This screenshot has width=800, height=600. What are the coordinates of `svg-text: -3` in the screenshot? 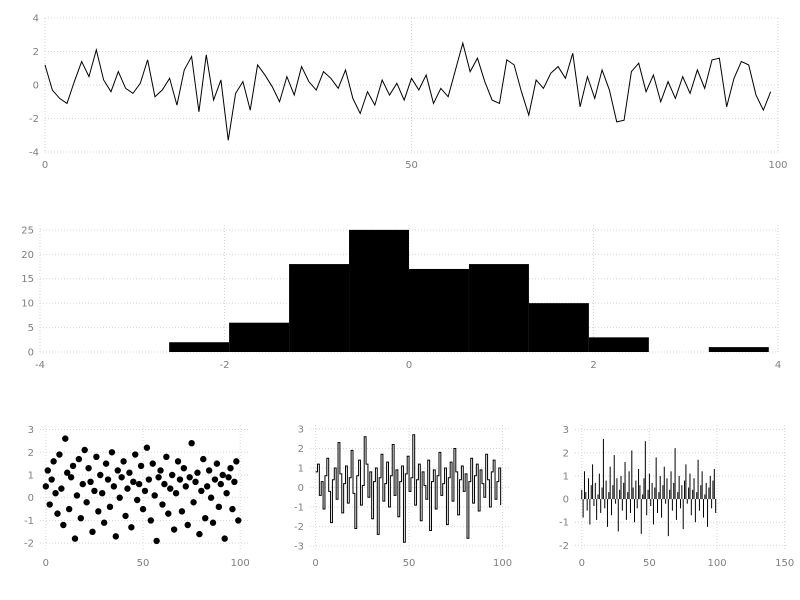 It's located at (299, 547).